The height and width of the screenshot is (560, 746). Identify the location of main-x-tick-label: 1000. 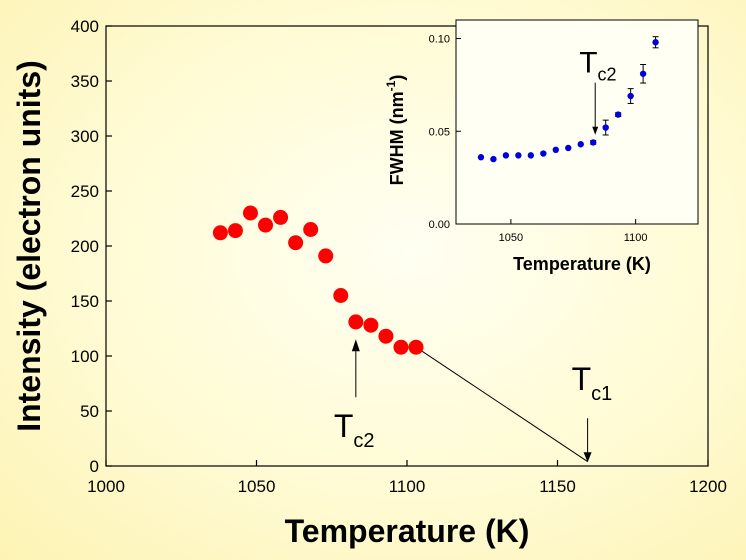
(106, 486).